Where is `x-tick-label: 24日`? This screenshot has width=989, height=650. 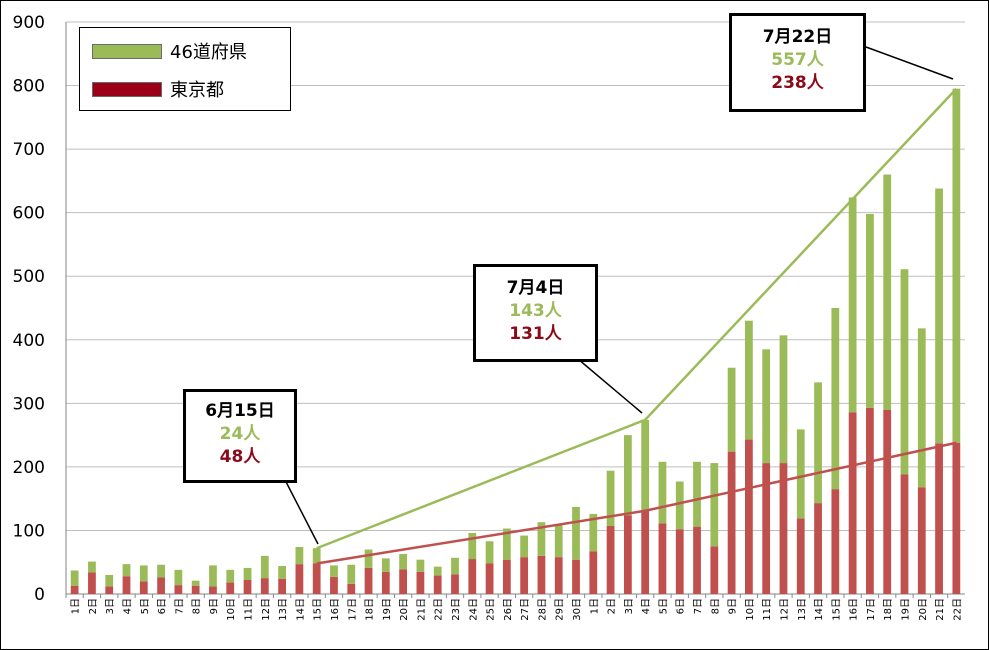 x-tick-label: 24日 is located at coordinates (473, 609).